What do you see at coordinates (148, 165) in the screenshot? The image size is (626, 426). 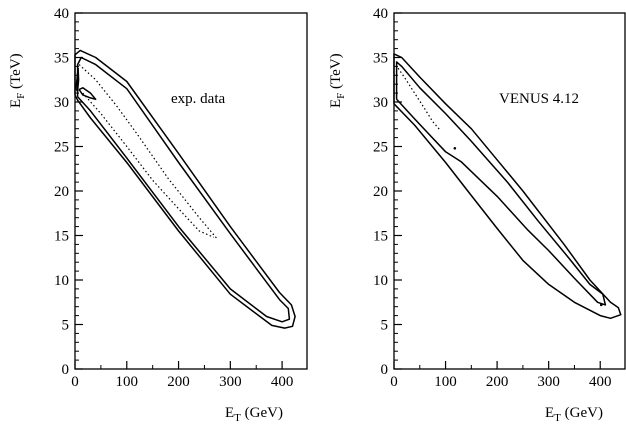 I see `contour-highest-a` at bounding box center [148, 165].